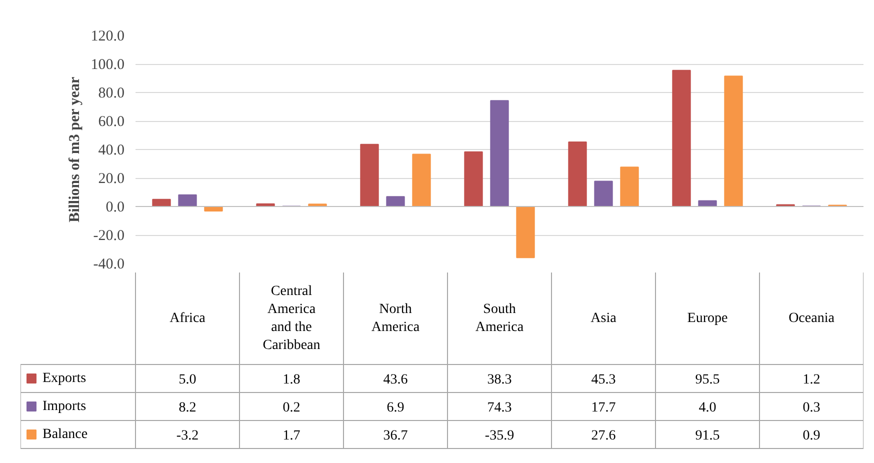 Image resolution: width=874 pixels, height=463 pixels. What do you see at coordinates (395, 408) in the screenshot?
I see `data-label: 6.9` at bounding box center [395, 408].